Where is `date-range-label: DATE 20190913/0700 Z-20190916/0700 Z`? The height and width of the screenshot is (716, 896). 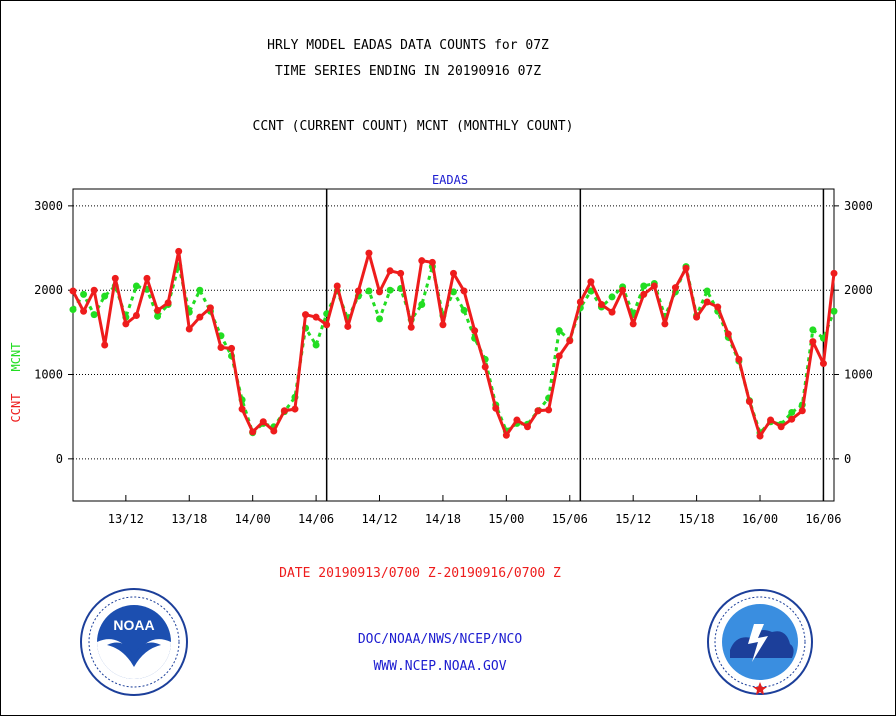
date-range-label: DATE 20190913/0700 Z-20190916/0700 Z is located at coordinates (420, 573).